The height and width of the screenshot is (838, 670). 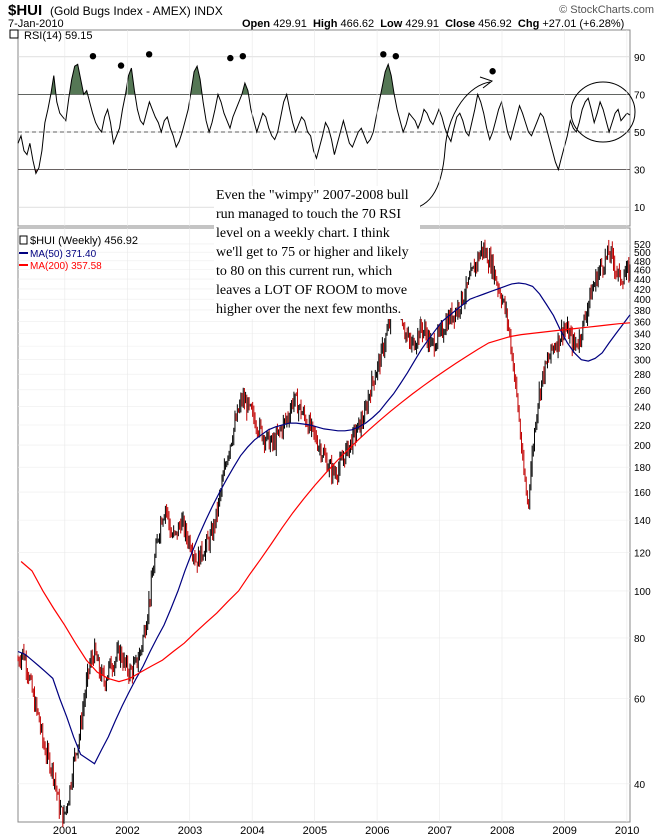 What do you see at coordinates (642, 245) in the screenshot?
I see `price-tick-label: 520` at bounding box center [642, 245].